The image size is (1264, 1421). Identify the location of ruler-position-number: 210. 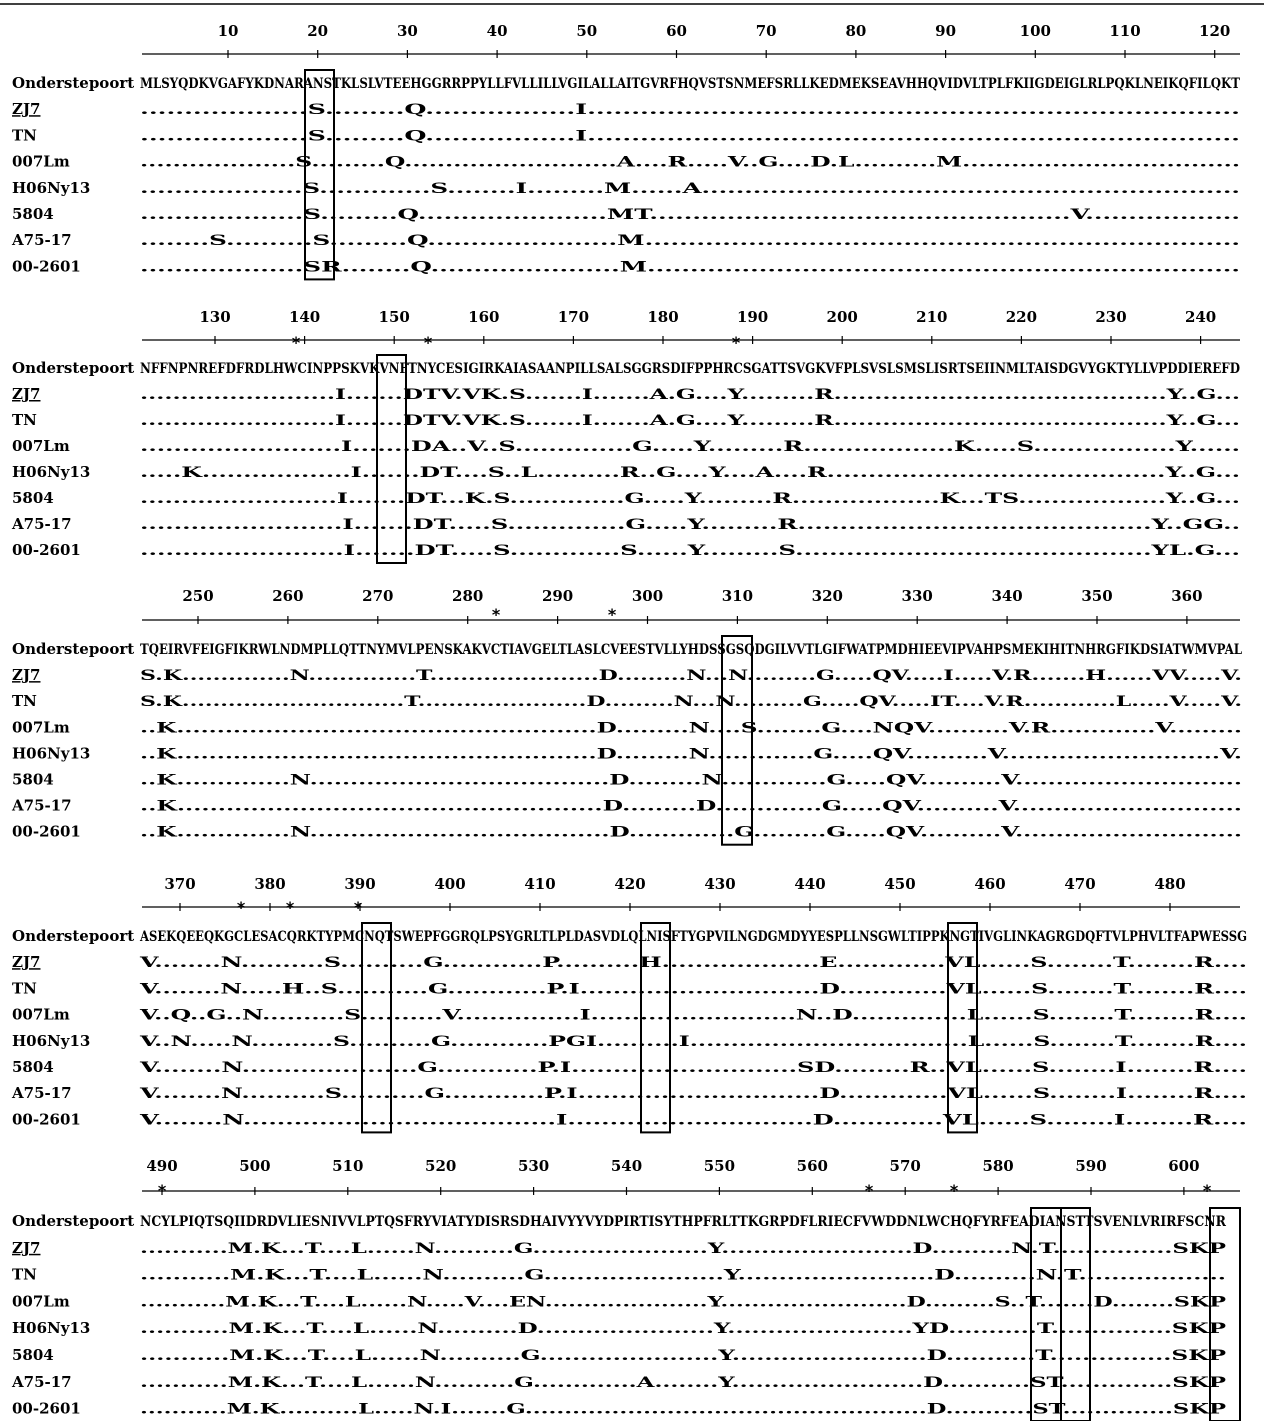
(931, 317).